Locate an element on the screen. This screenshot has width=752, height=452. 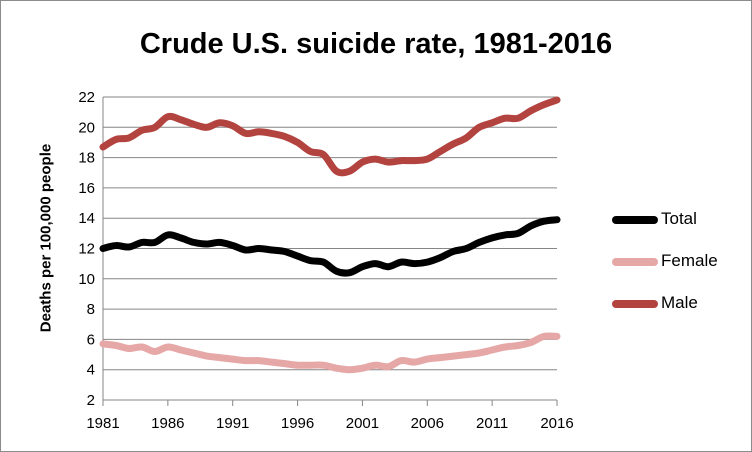
x-tick-label: 1996 is located at coordinates (297, 423).